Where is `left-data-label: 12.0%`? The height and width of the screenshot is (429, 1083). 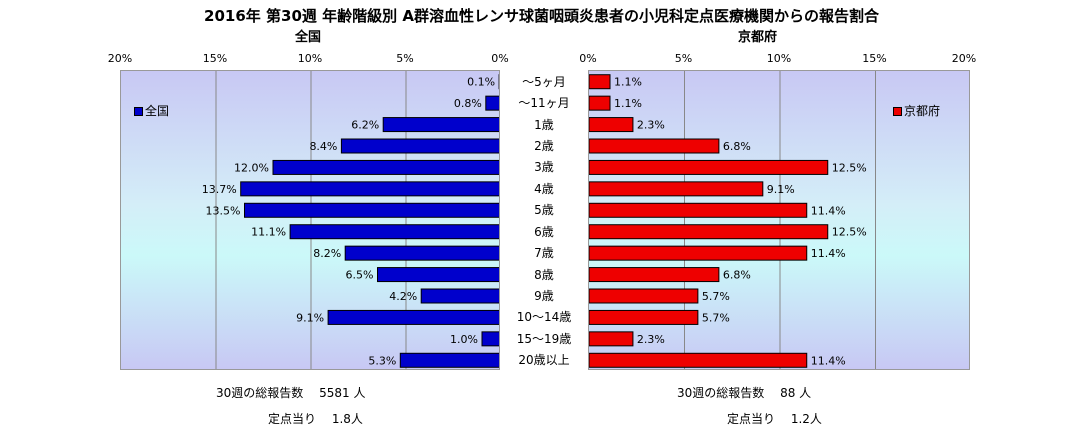
left-data-label: 12.0% is located at coordinates (251, 167).